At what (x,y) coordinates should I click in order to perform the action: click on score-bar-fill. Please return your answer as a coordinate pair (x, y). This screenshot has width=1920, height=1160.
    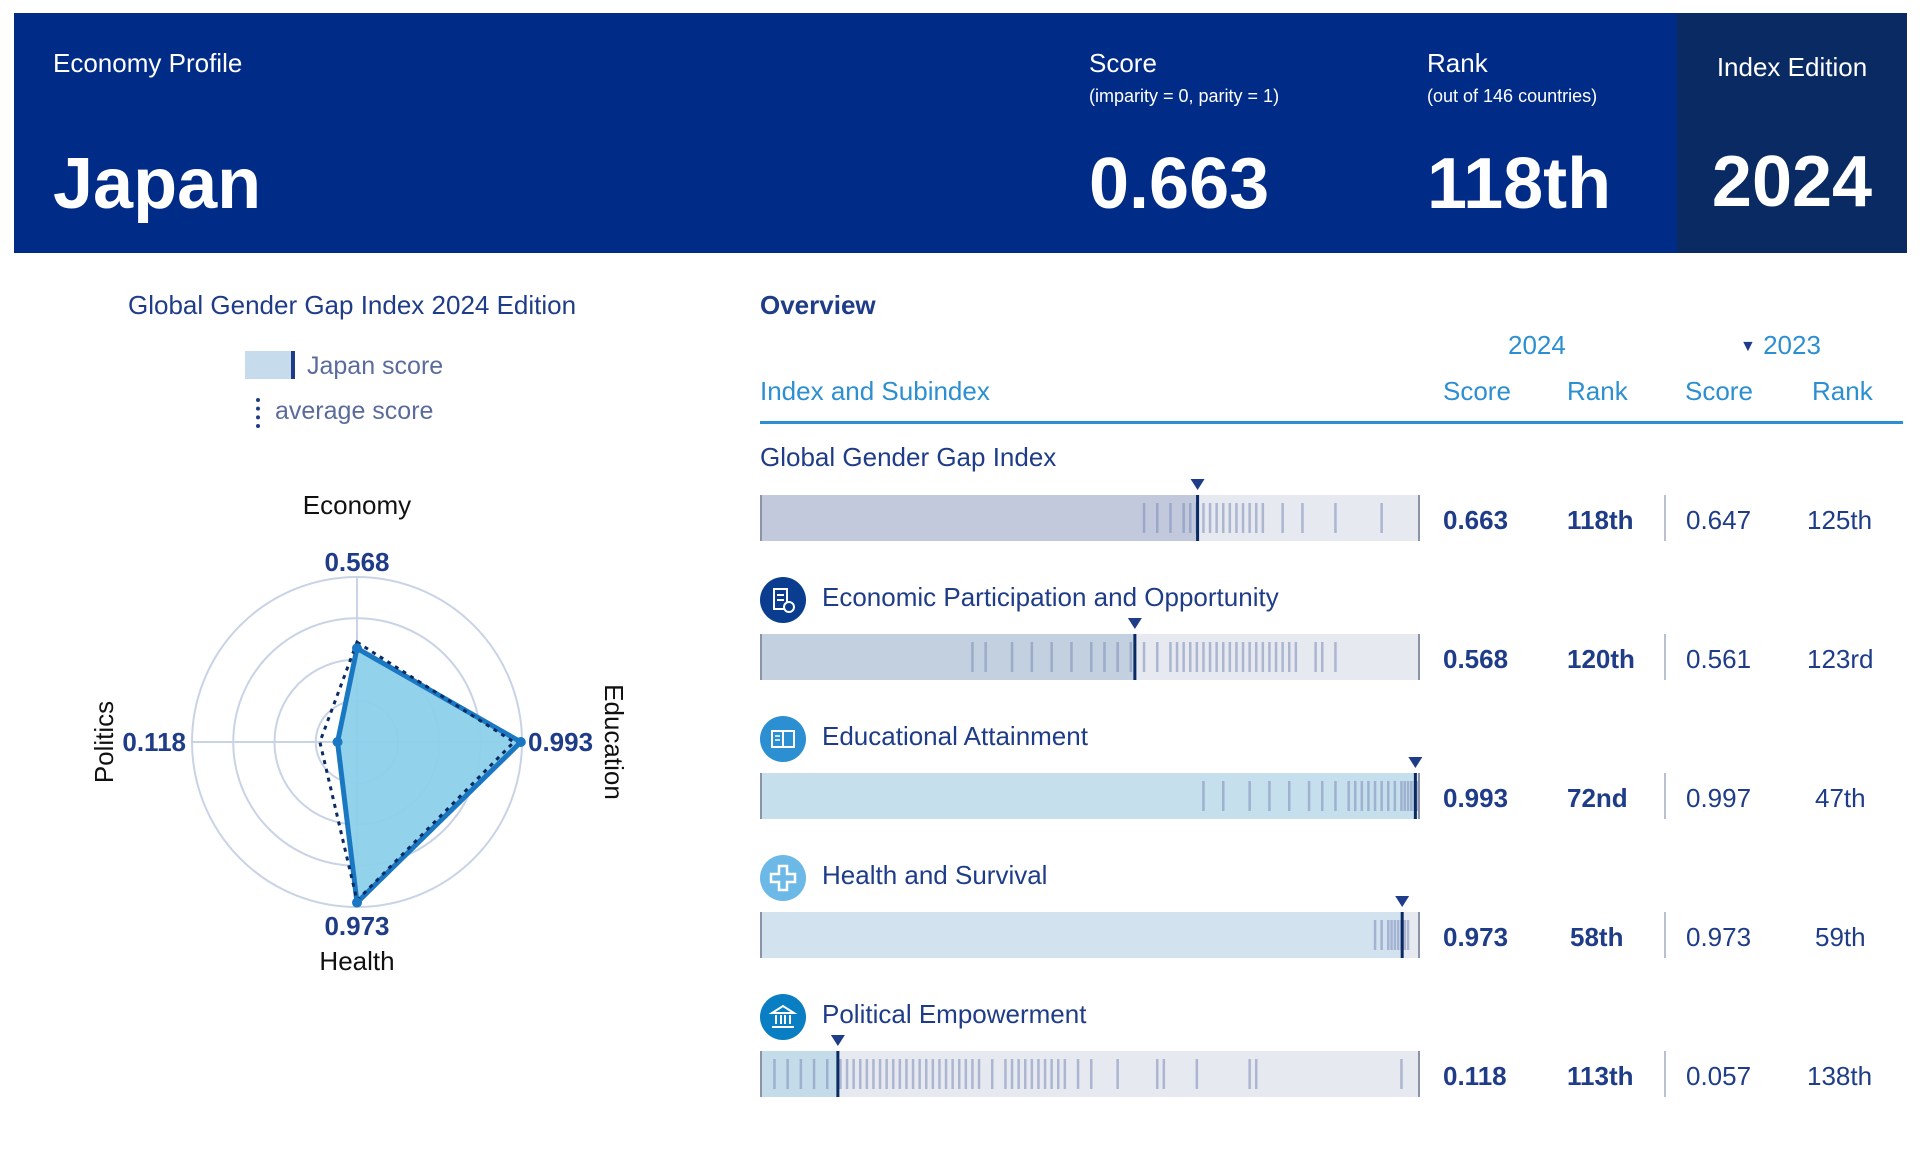
    Looking at the image, I should click on (979, 518).